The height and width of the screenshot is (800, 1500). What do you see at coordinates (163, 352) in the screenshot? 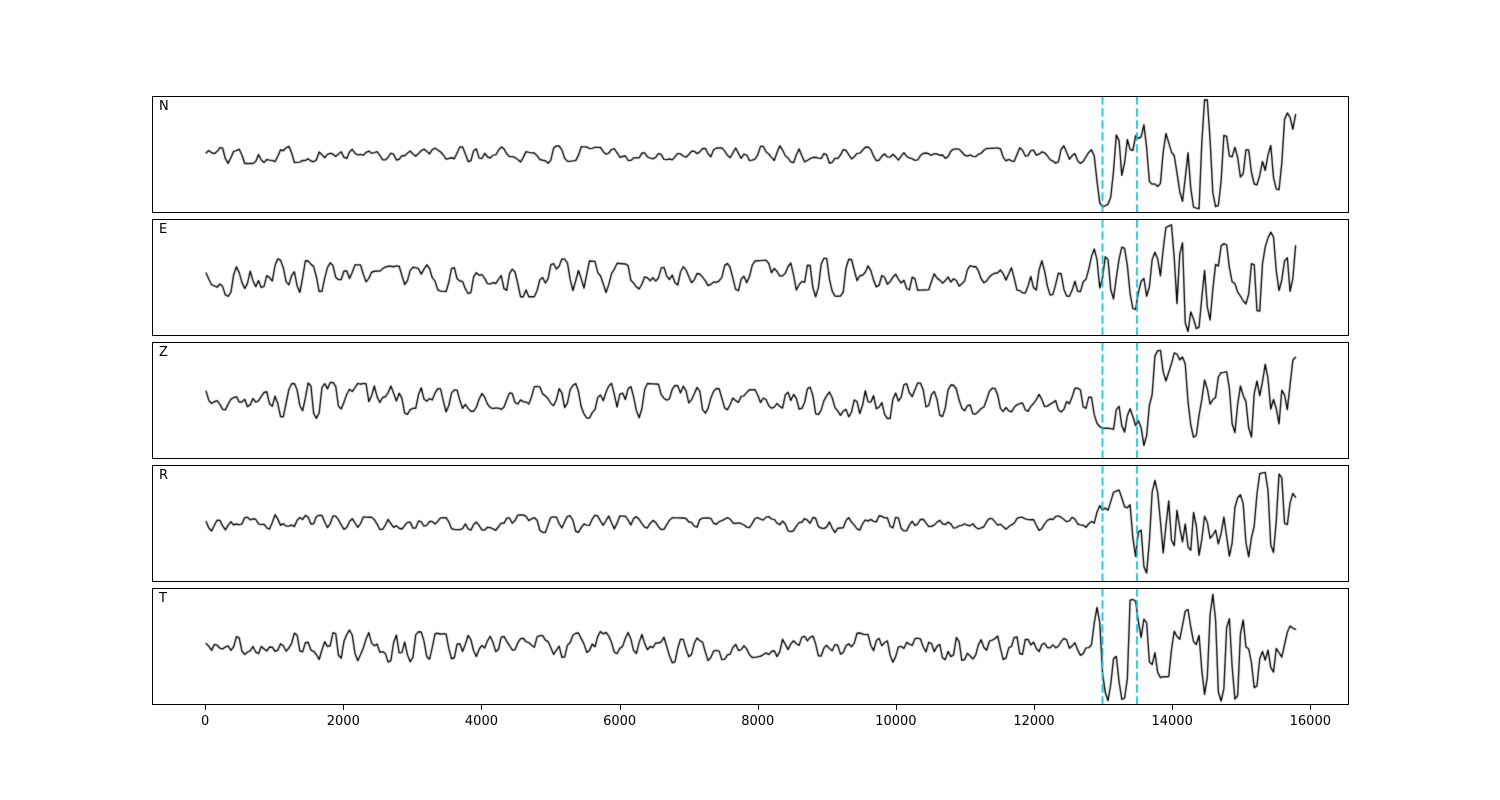
I see `panel-label-z: Z` at bounding box center [163, 352].